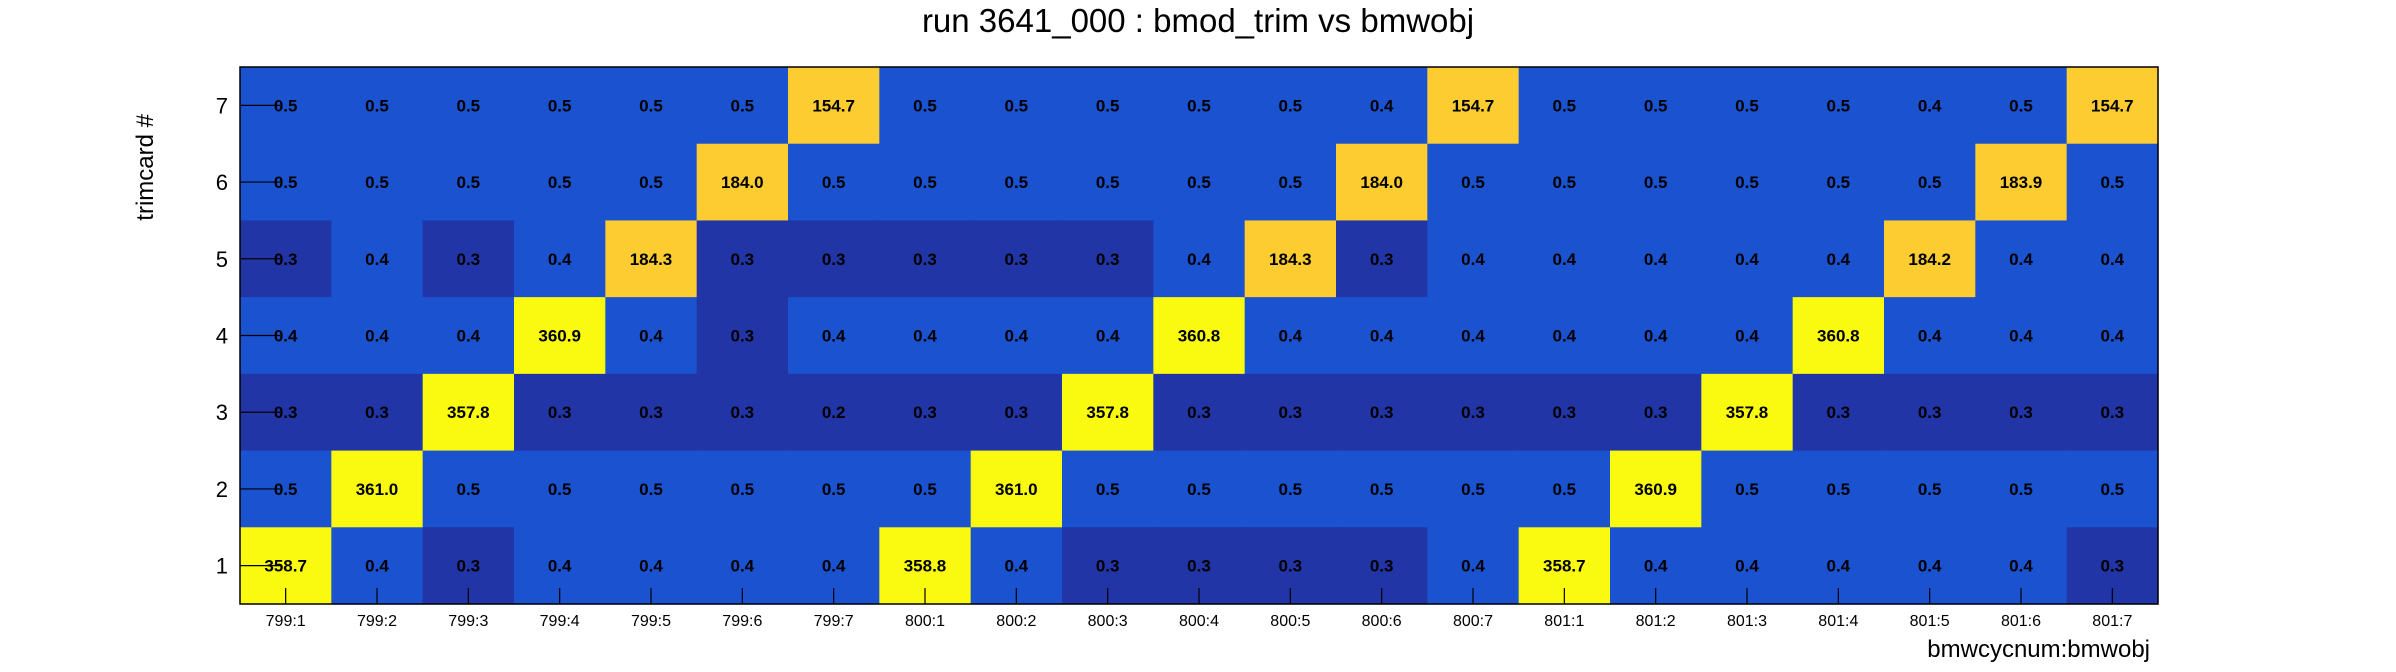 This screenshot has height=672, width=2396. Describe the element at coordinates (222, 566) in the screenshot. I see `y-tick-label: 1` at that location.